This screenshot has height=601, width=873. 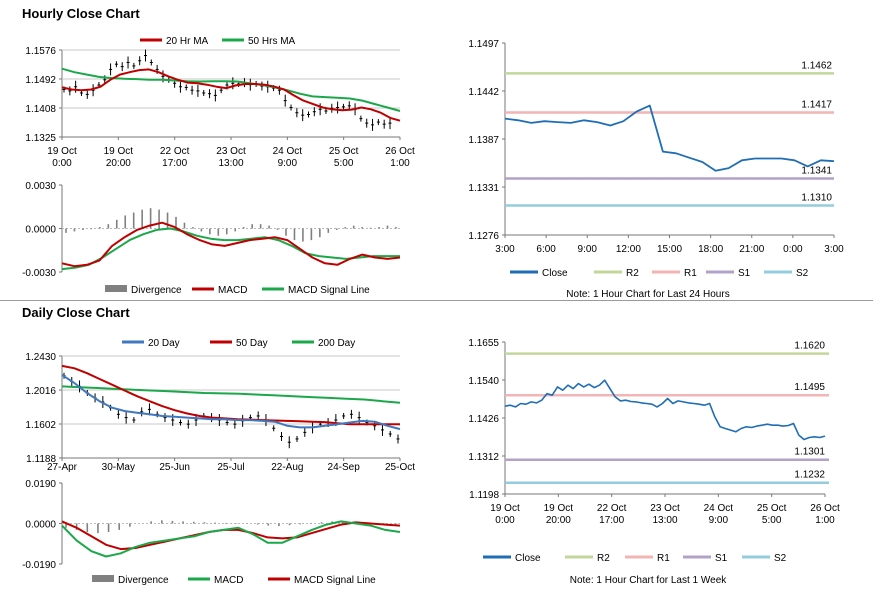 What do you see at coordinates (669, 249) in the screenshot?
I see `hourly-24h-xlabel-4: 15:00` at bounding box center [669, 249].